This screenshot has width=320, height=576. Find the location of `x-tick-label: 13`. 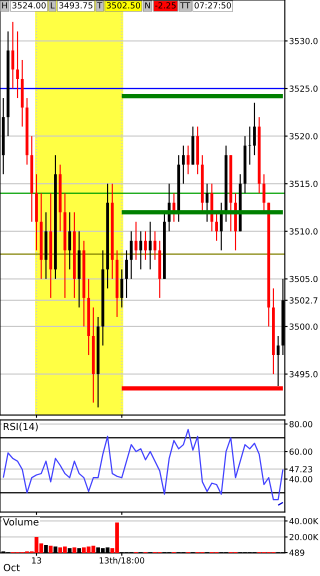

x-tick-label: 13 is located at coordinates (37, 560).